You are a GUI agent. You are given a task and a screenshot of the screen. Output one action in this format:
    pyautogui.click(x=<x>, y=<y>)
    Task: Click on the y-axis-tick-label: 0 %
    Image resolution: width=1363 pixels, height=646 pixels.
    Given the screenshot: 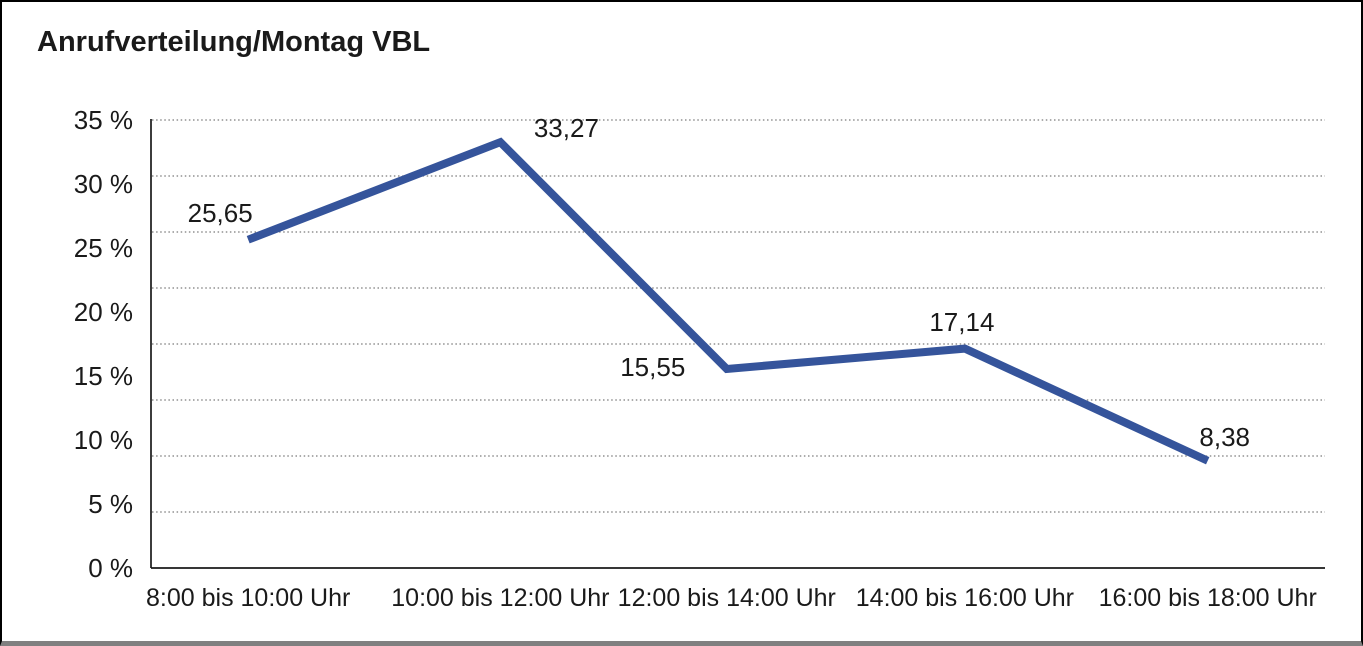 What is the action you would take?
    pyautogui.click(x=110, y=568)
    